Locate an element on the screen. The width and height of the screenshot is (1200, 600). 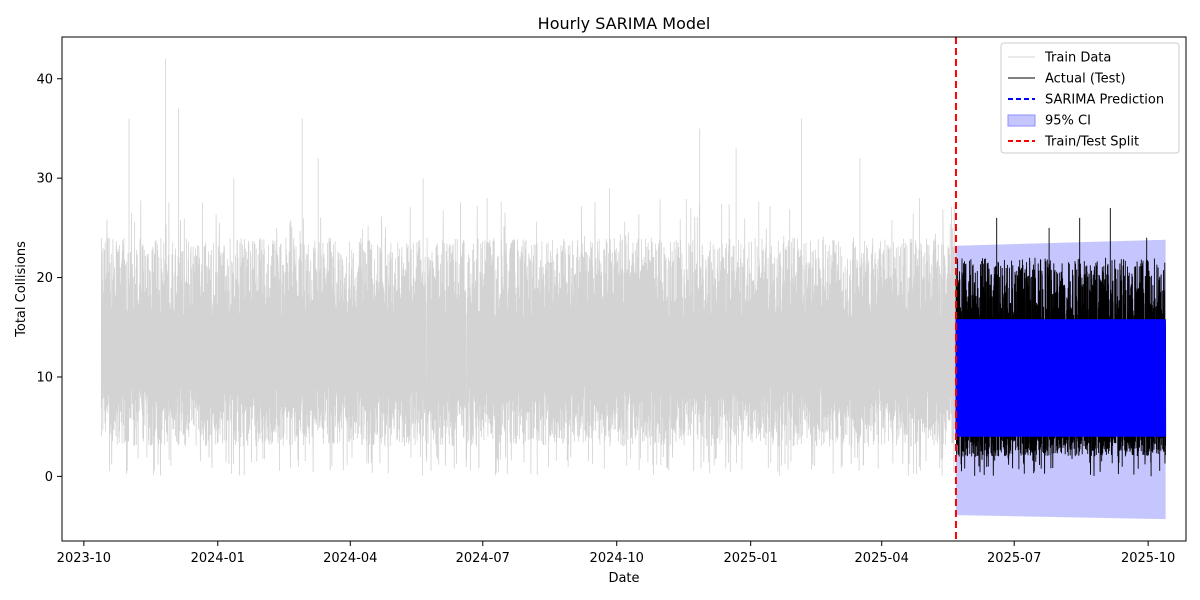
y-tick-label: 40 is located at coordinates (44, 79).